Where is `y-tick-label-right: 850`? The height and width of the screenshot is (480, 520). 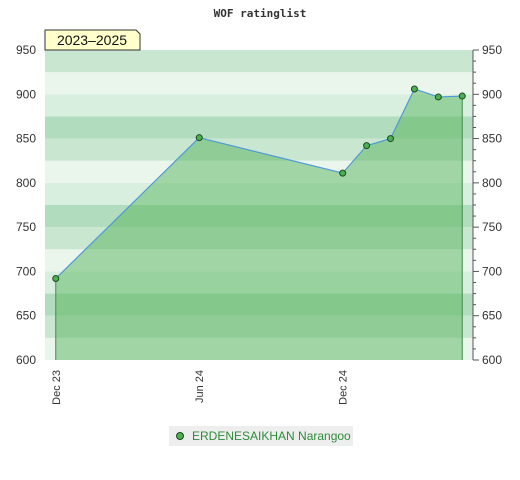 y-tick-label-right: 850 is located at coordinates (492, 139).